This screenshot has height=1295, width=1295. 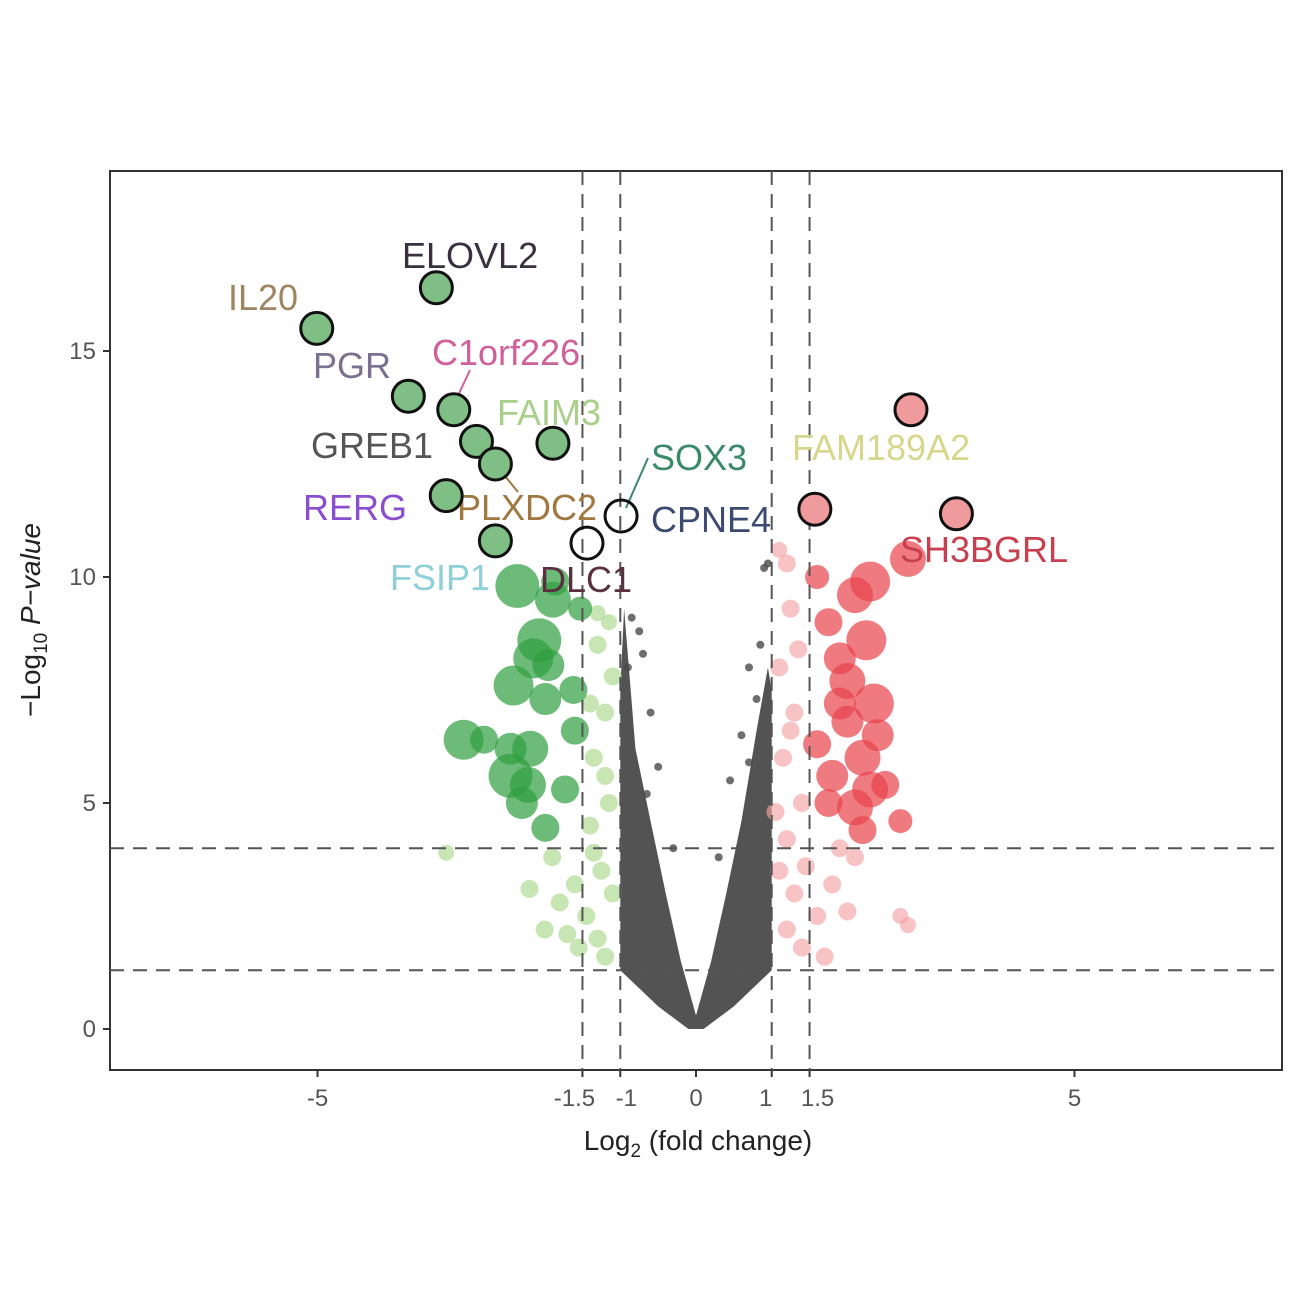 I want to click on gene-label: IL20, so click(x=263, y=297).